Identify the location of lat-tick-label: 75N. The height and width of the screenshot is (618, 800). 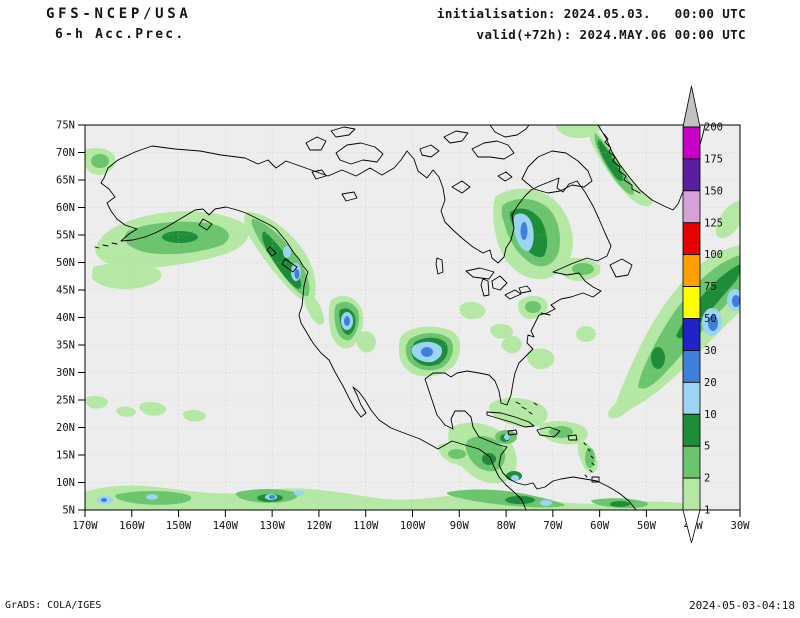
(65, 126).